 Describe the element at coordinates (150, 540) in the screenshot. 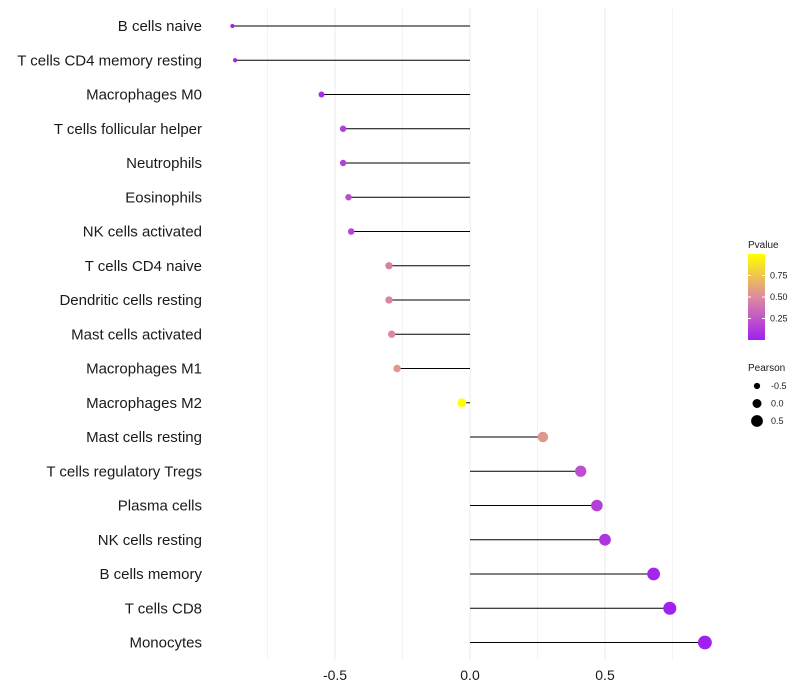

I see `category-label: NK cells resting` at that location.